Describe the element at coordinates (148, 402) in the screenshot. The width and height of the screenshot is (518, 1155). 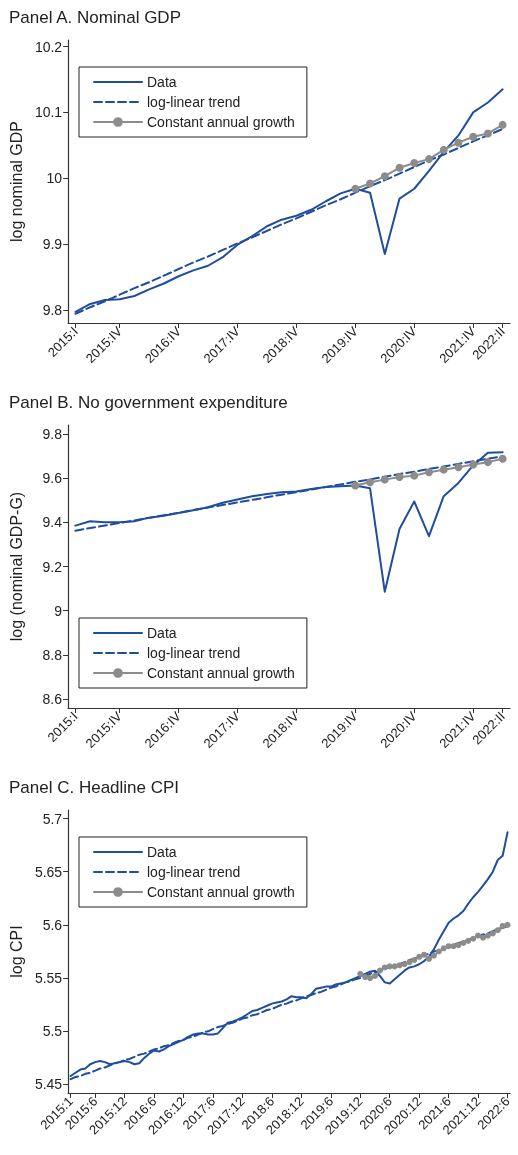
I see `chart-title: Panel B. No government expenditure` at that location.